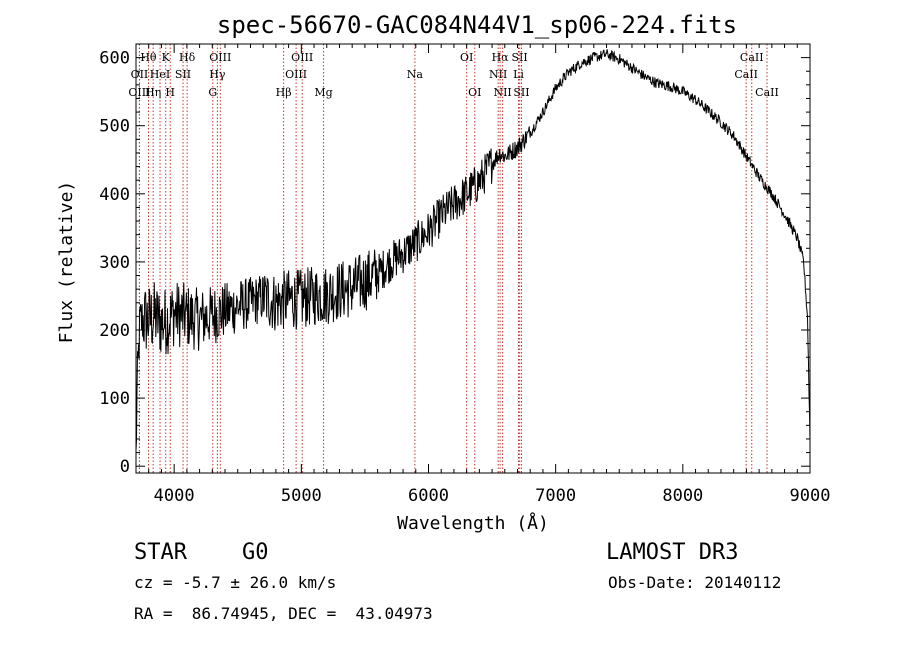 This screenshot has height=649, width=900. I want to click on x-axis-label: Wavelength (Å), so click(473, 523).